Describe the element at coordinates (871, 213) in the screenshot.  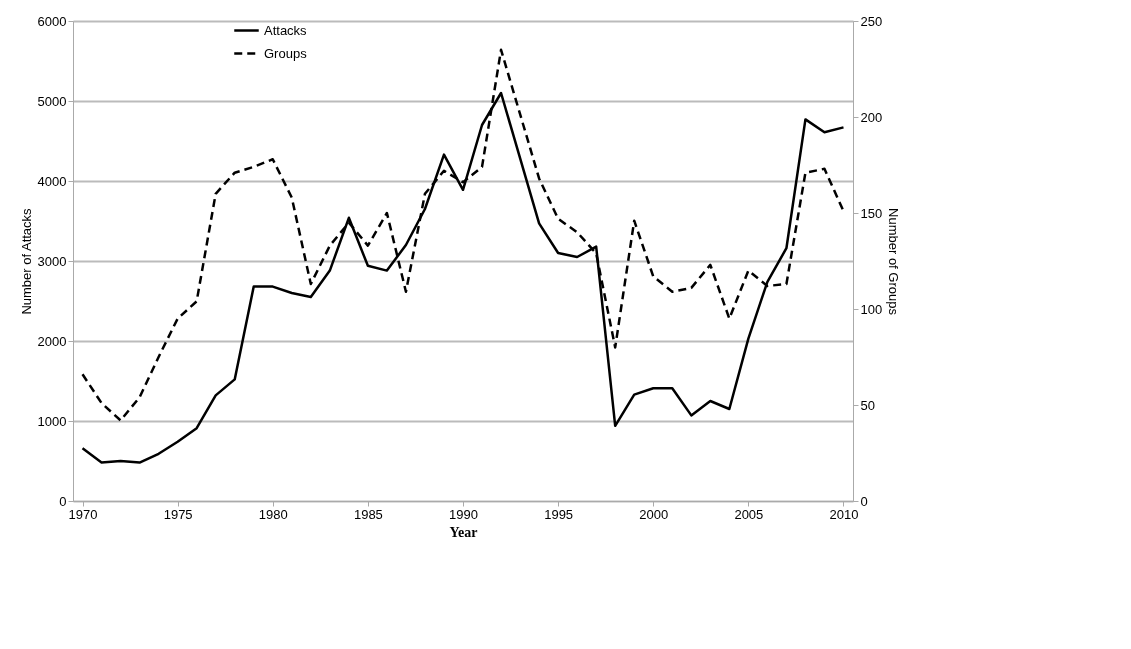
I see `y2-tick-label: 150` at that location.